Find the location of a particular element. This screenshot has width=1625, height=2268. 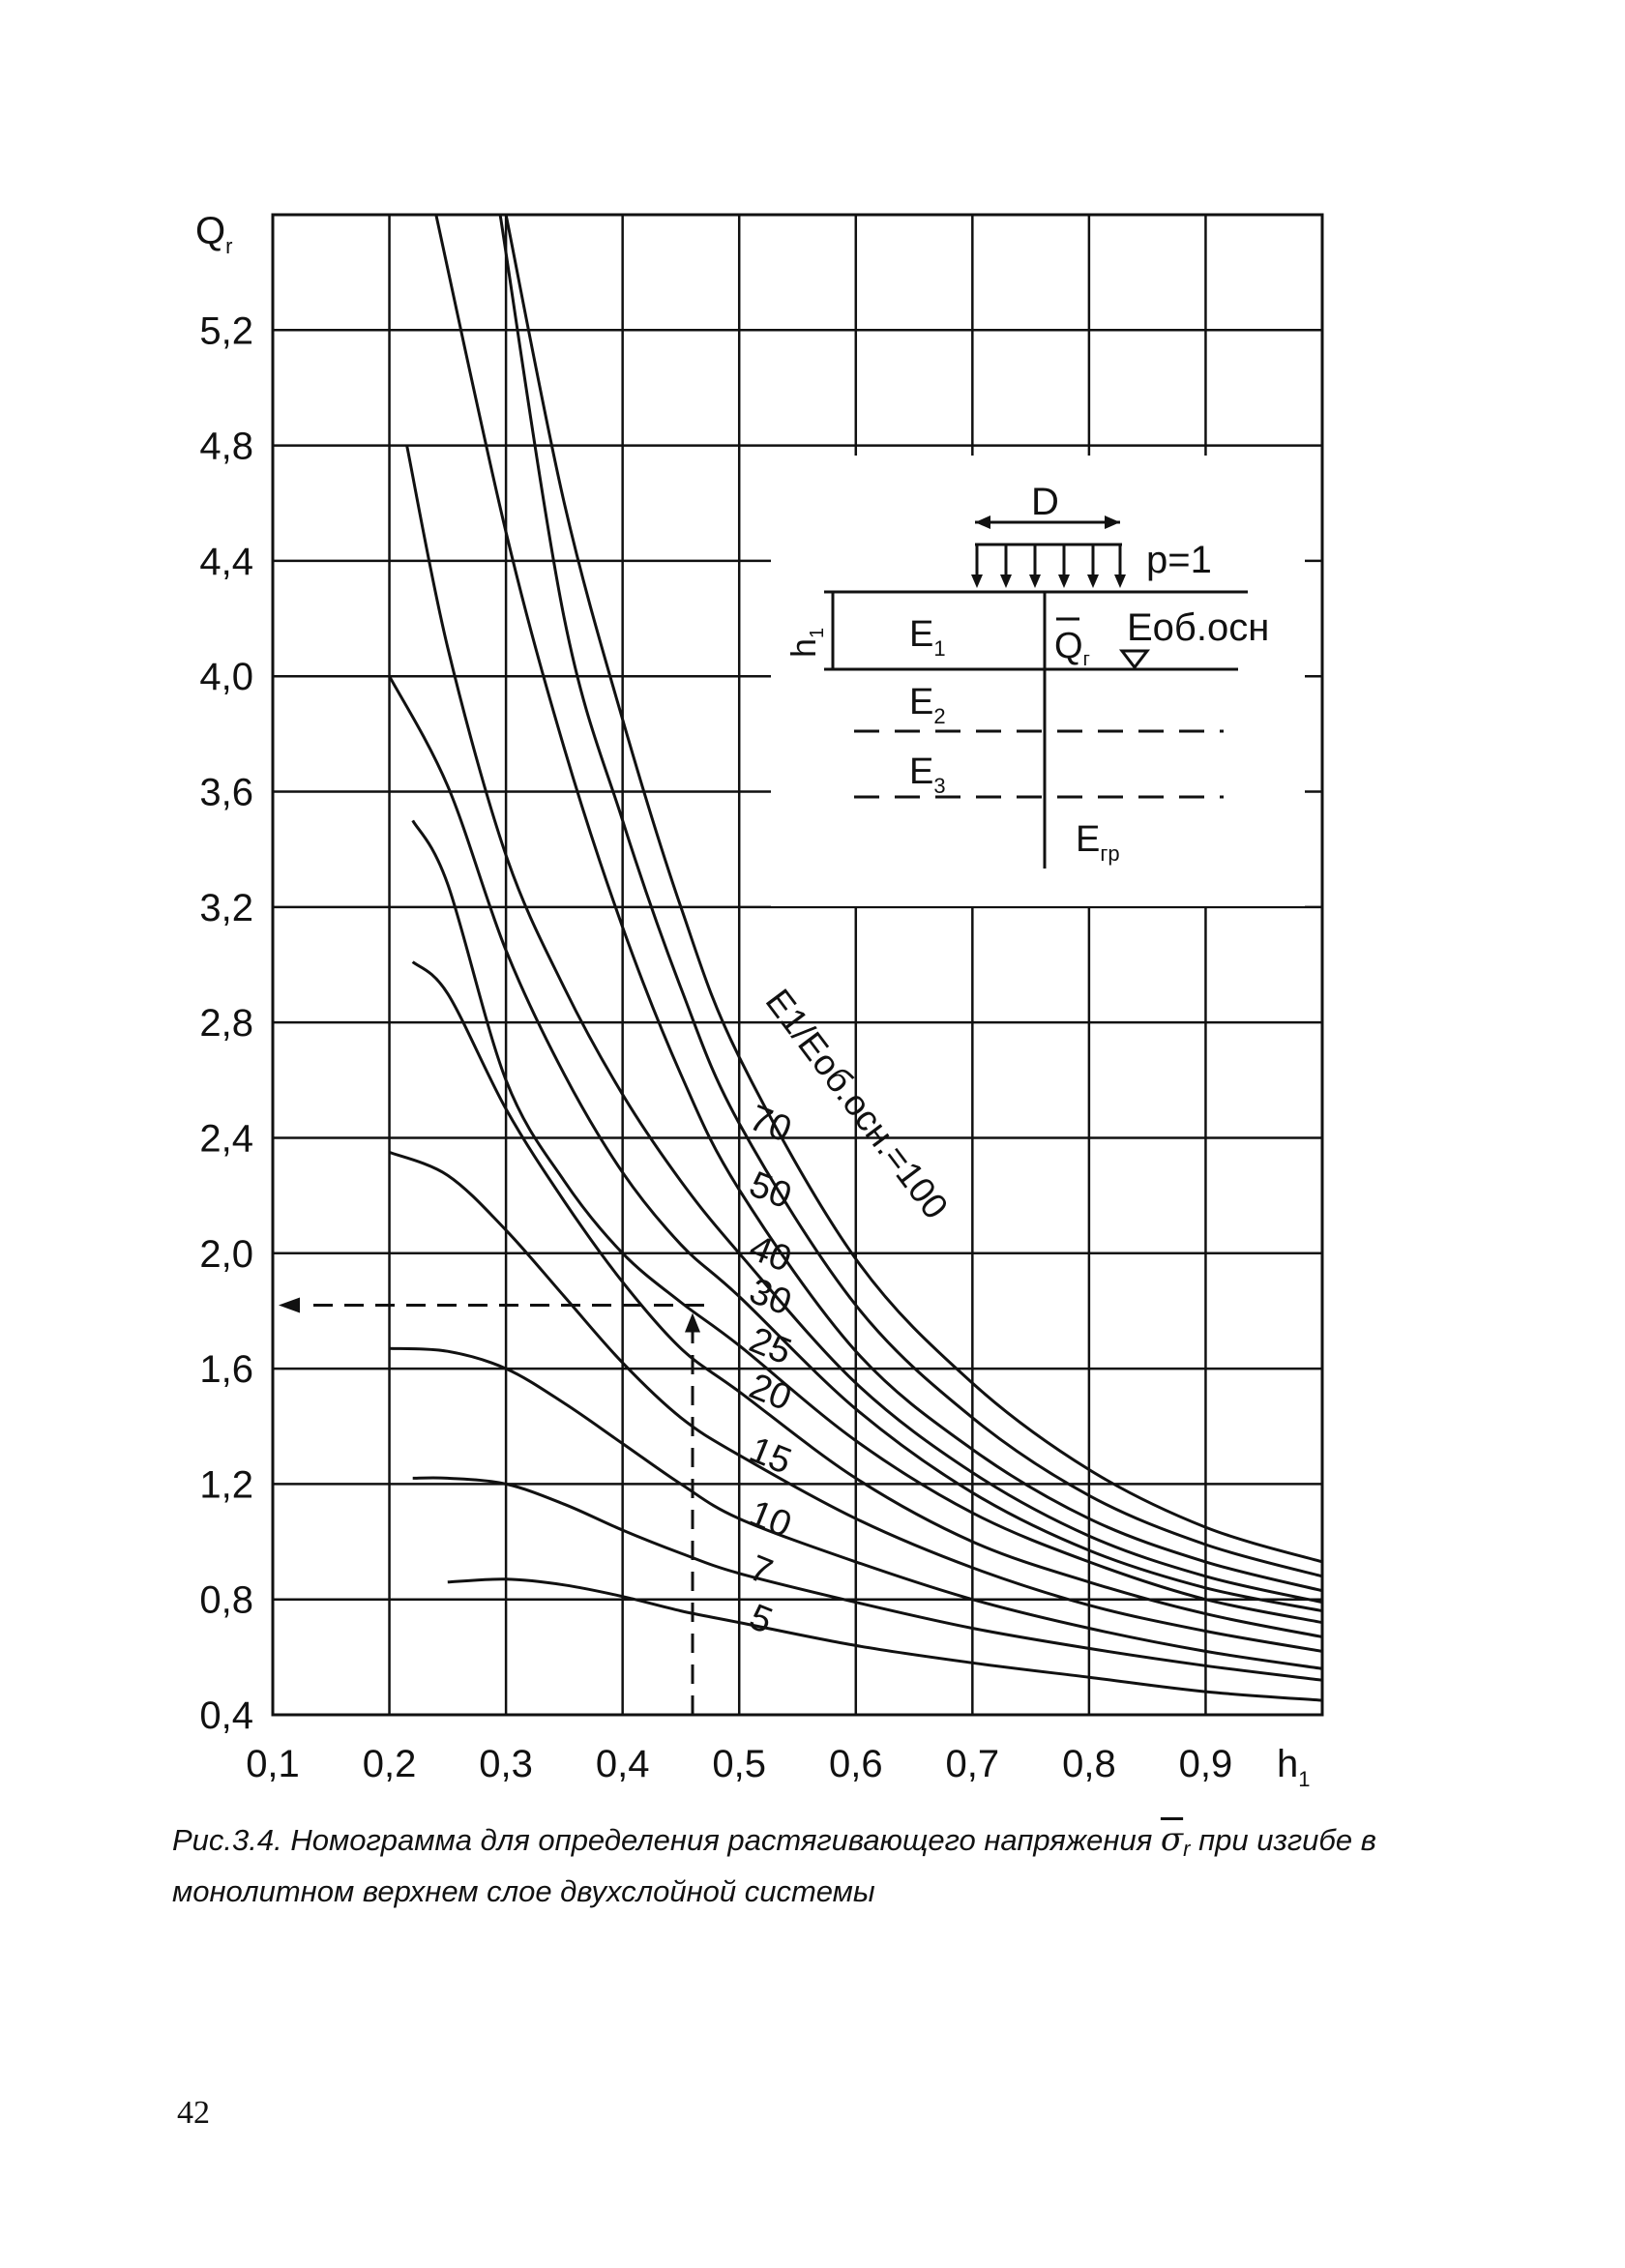

series-value-label-7: 7 is located at coordinates (761, 1570).